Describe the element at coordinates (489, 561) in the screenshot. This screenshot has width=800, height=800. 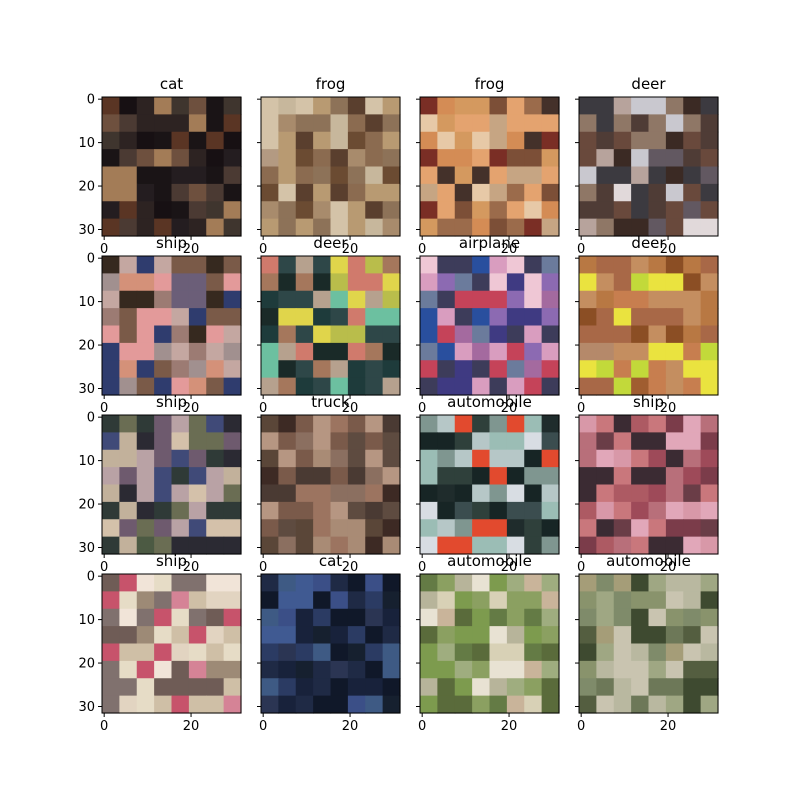
I see `panel-title: automobile` at that location.